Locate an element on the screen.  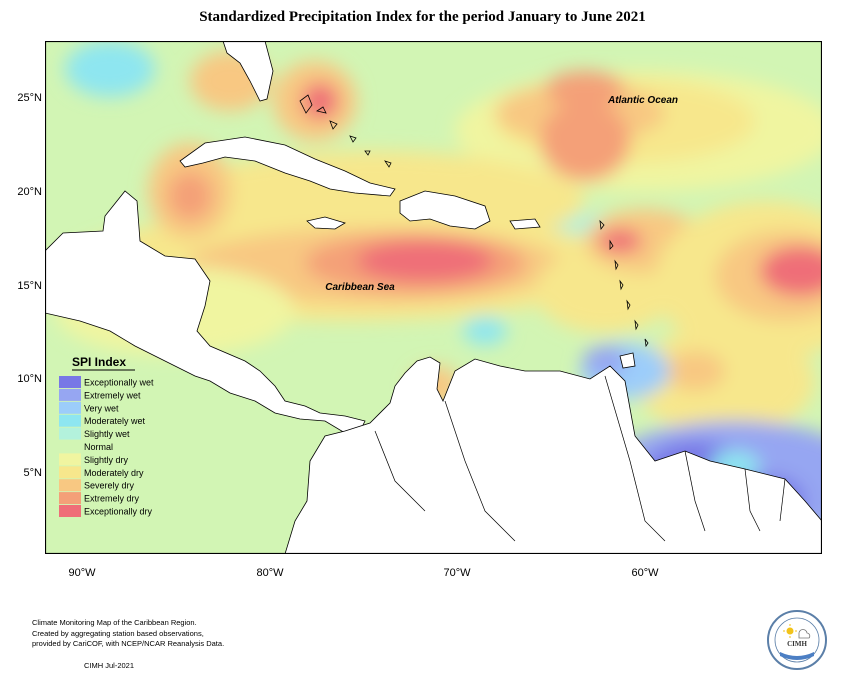
lat-tick-25n: 25°N is located at coordinates (29, 98).